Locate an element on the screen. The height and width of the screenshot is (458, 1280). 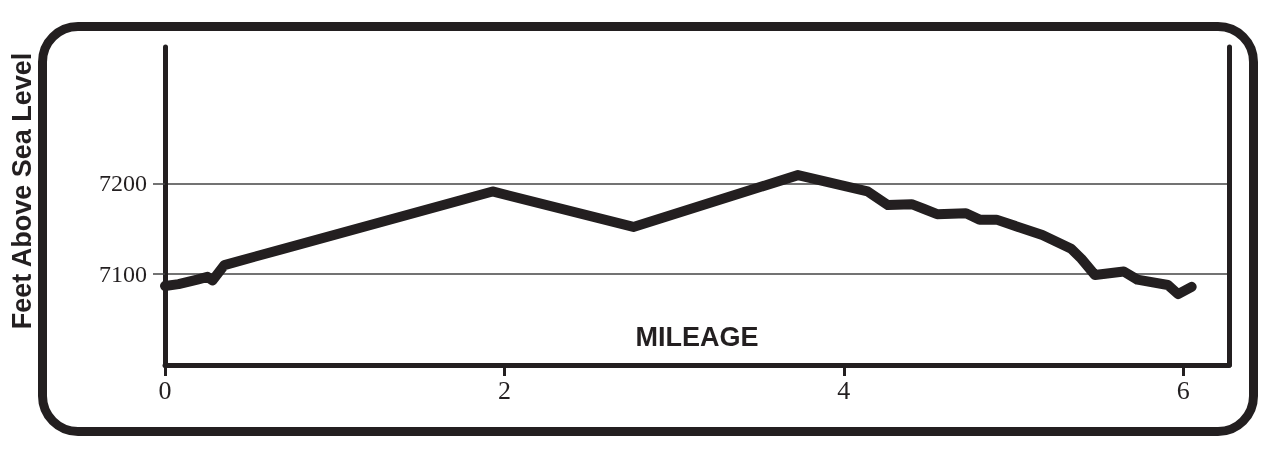
x-tick-label: 4 is located at coordinates (844, 390).